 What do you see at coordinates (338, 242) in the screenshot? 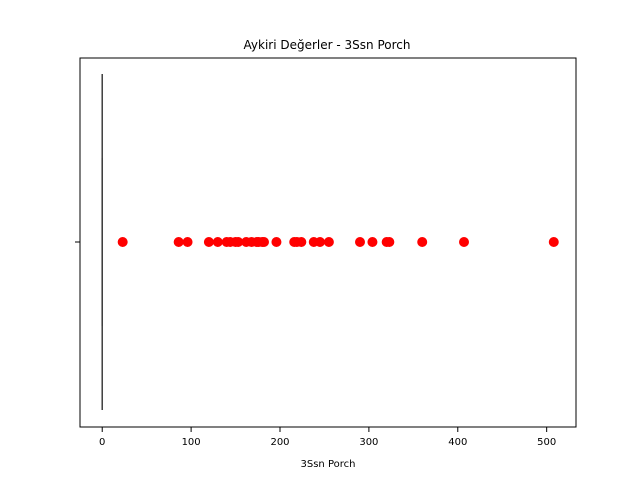
I see `outlier-points` at bounding box center [338, 242].